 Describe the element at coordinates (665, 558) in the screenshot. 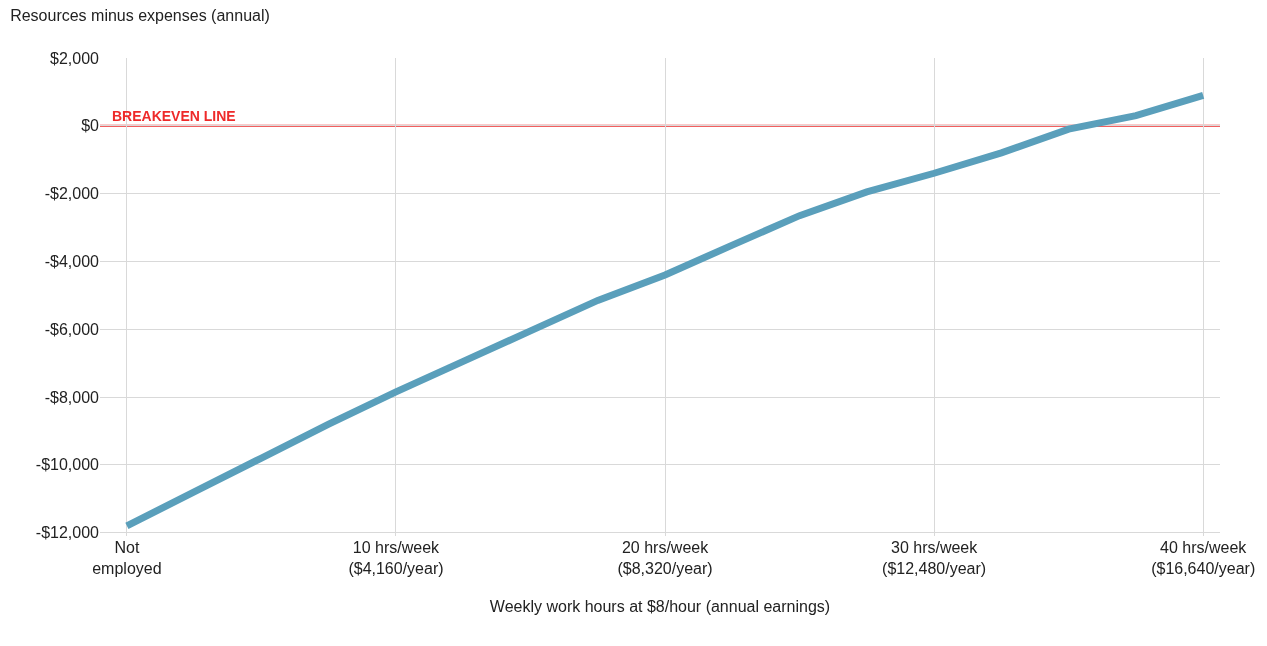

I see `x-tick-label: 20 hrs/week ($8,320/year)` at that location.